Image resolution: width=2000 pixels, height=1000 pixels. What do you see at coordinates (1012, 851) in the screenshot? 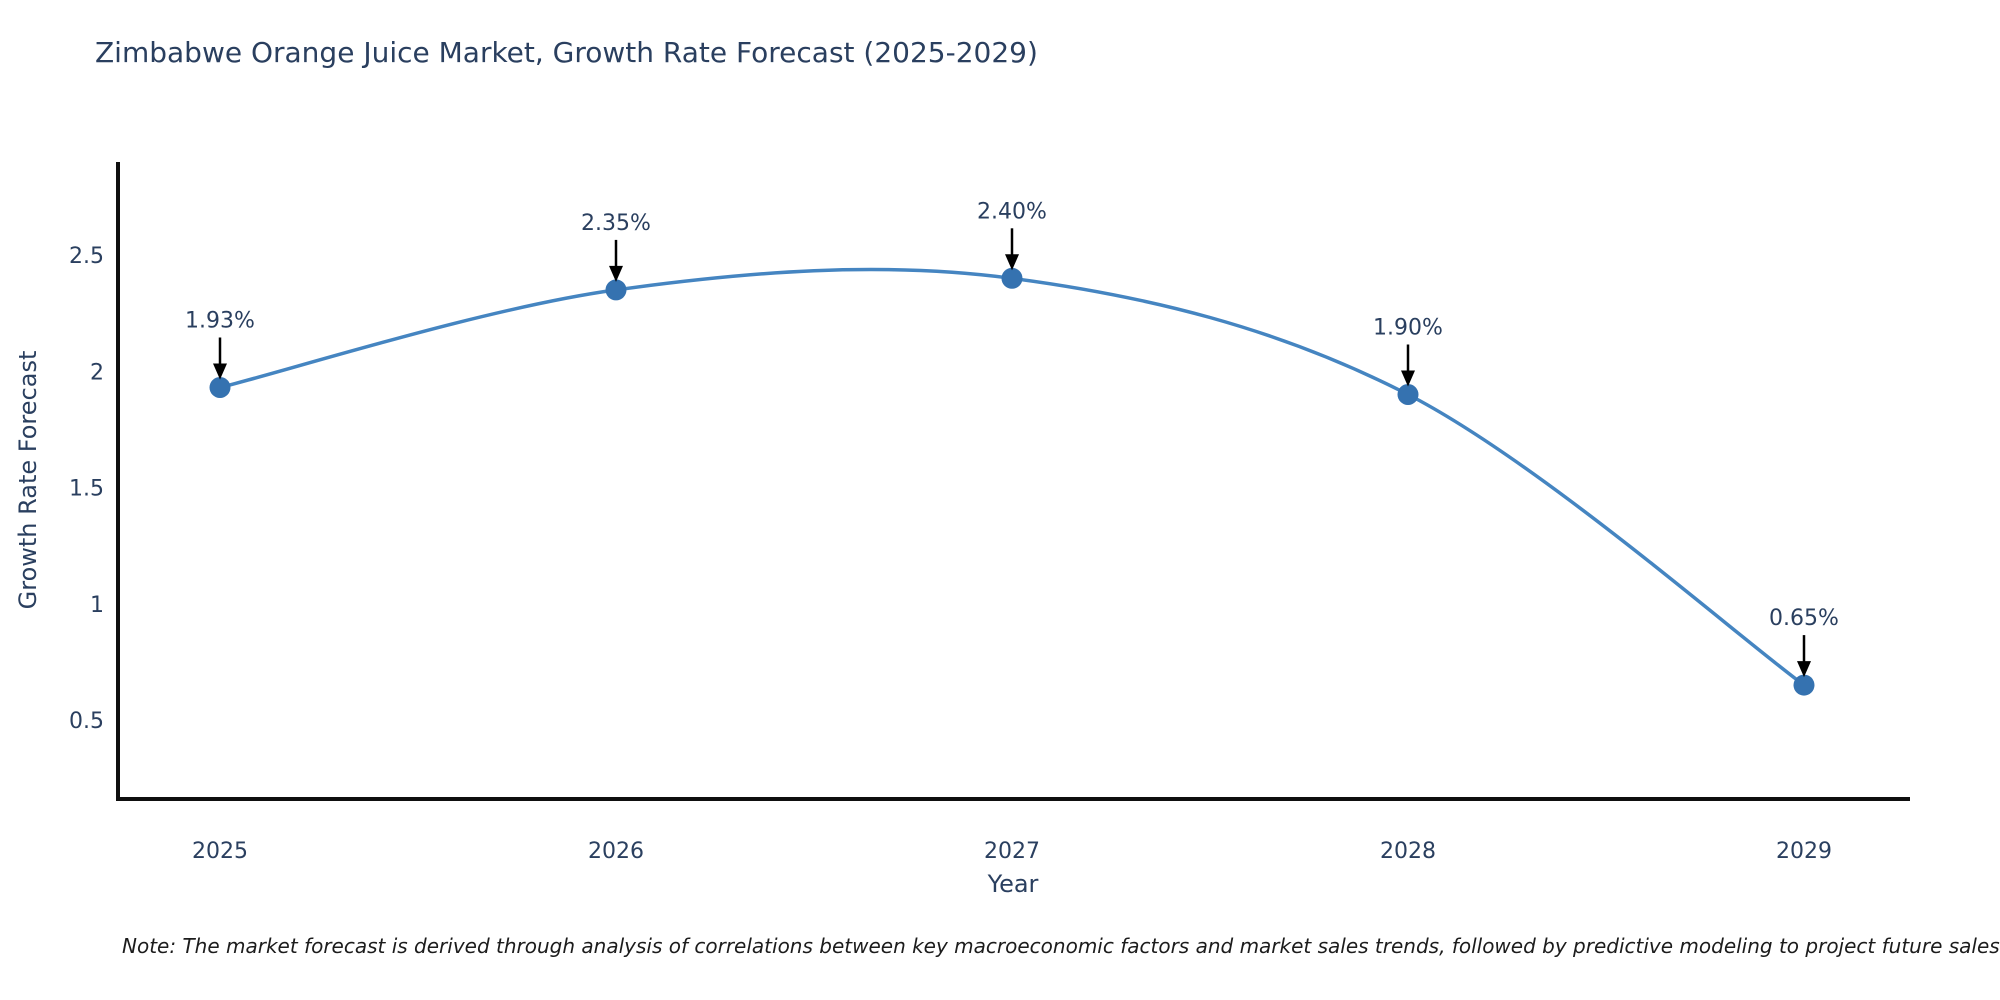
I see `x-tick-label: 2027` at bounding box center [1012, 851].